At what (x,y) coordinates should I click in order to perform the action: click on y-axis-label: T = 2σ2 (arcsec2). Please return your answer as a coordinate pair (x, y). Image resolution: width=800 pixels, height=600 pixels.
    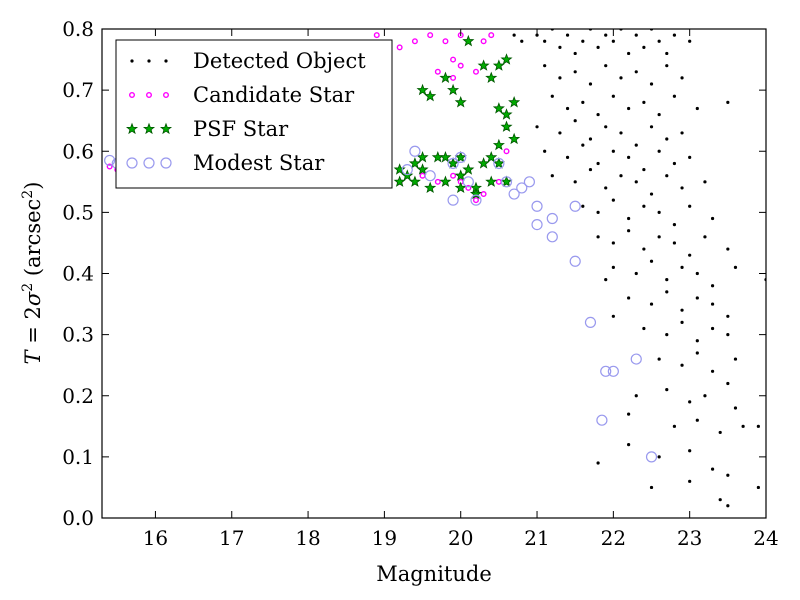
    Looking at the image, I should click on (32, 273).